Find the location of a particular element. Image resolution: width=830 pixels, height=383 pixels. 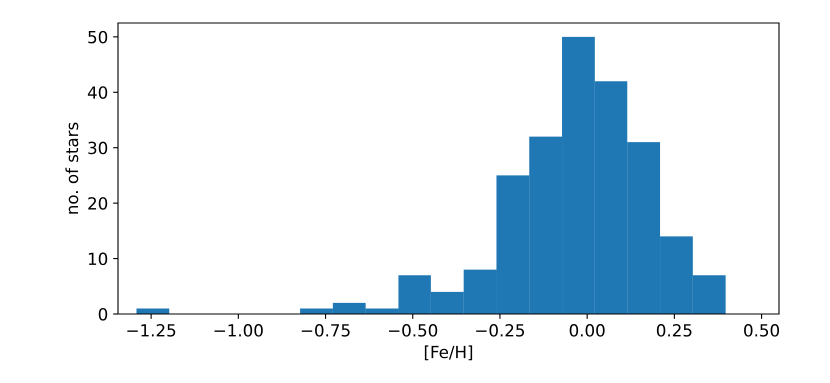

x-tick-label: −1.25 is located at coordinates (151, 330).